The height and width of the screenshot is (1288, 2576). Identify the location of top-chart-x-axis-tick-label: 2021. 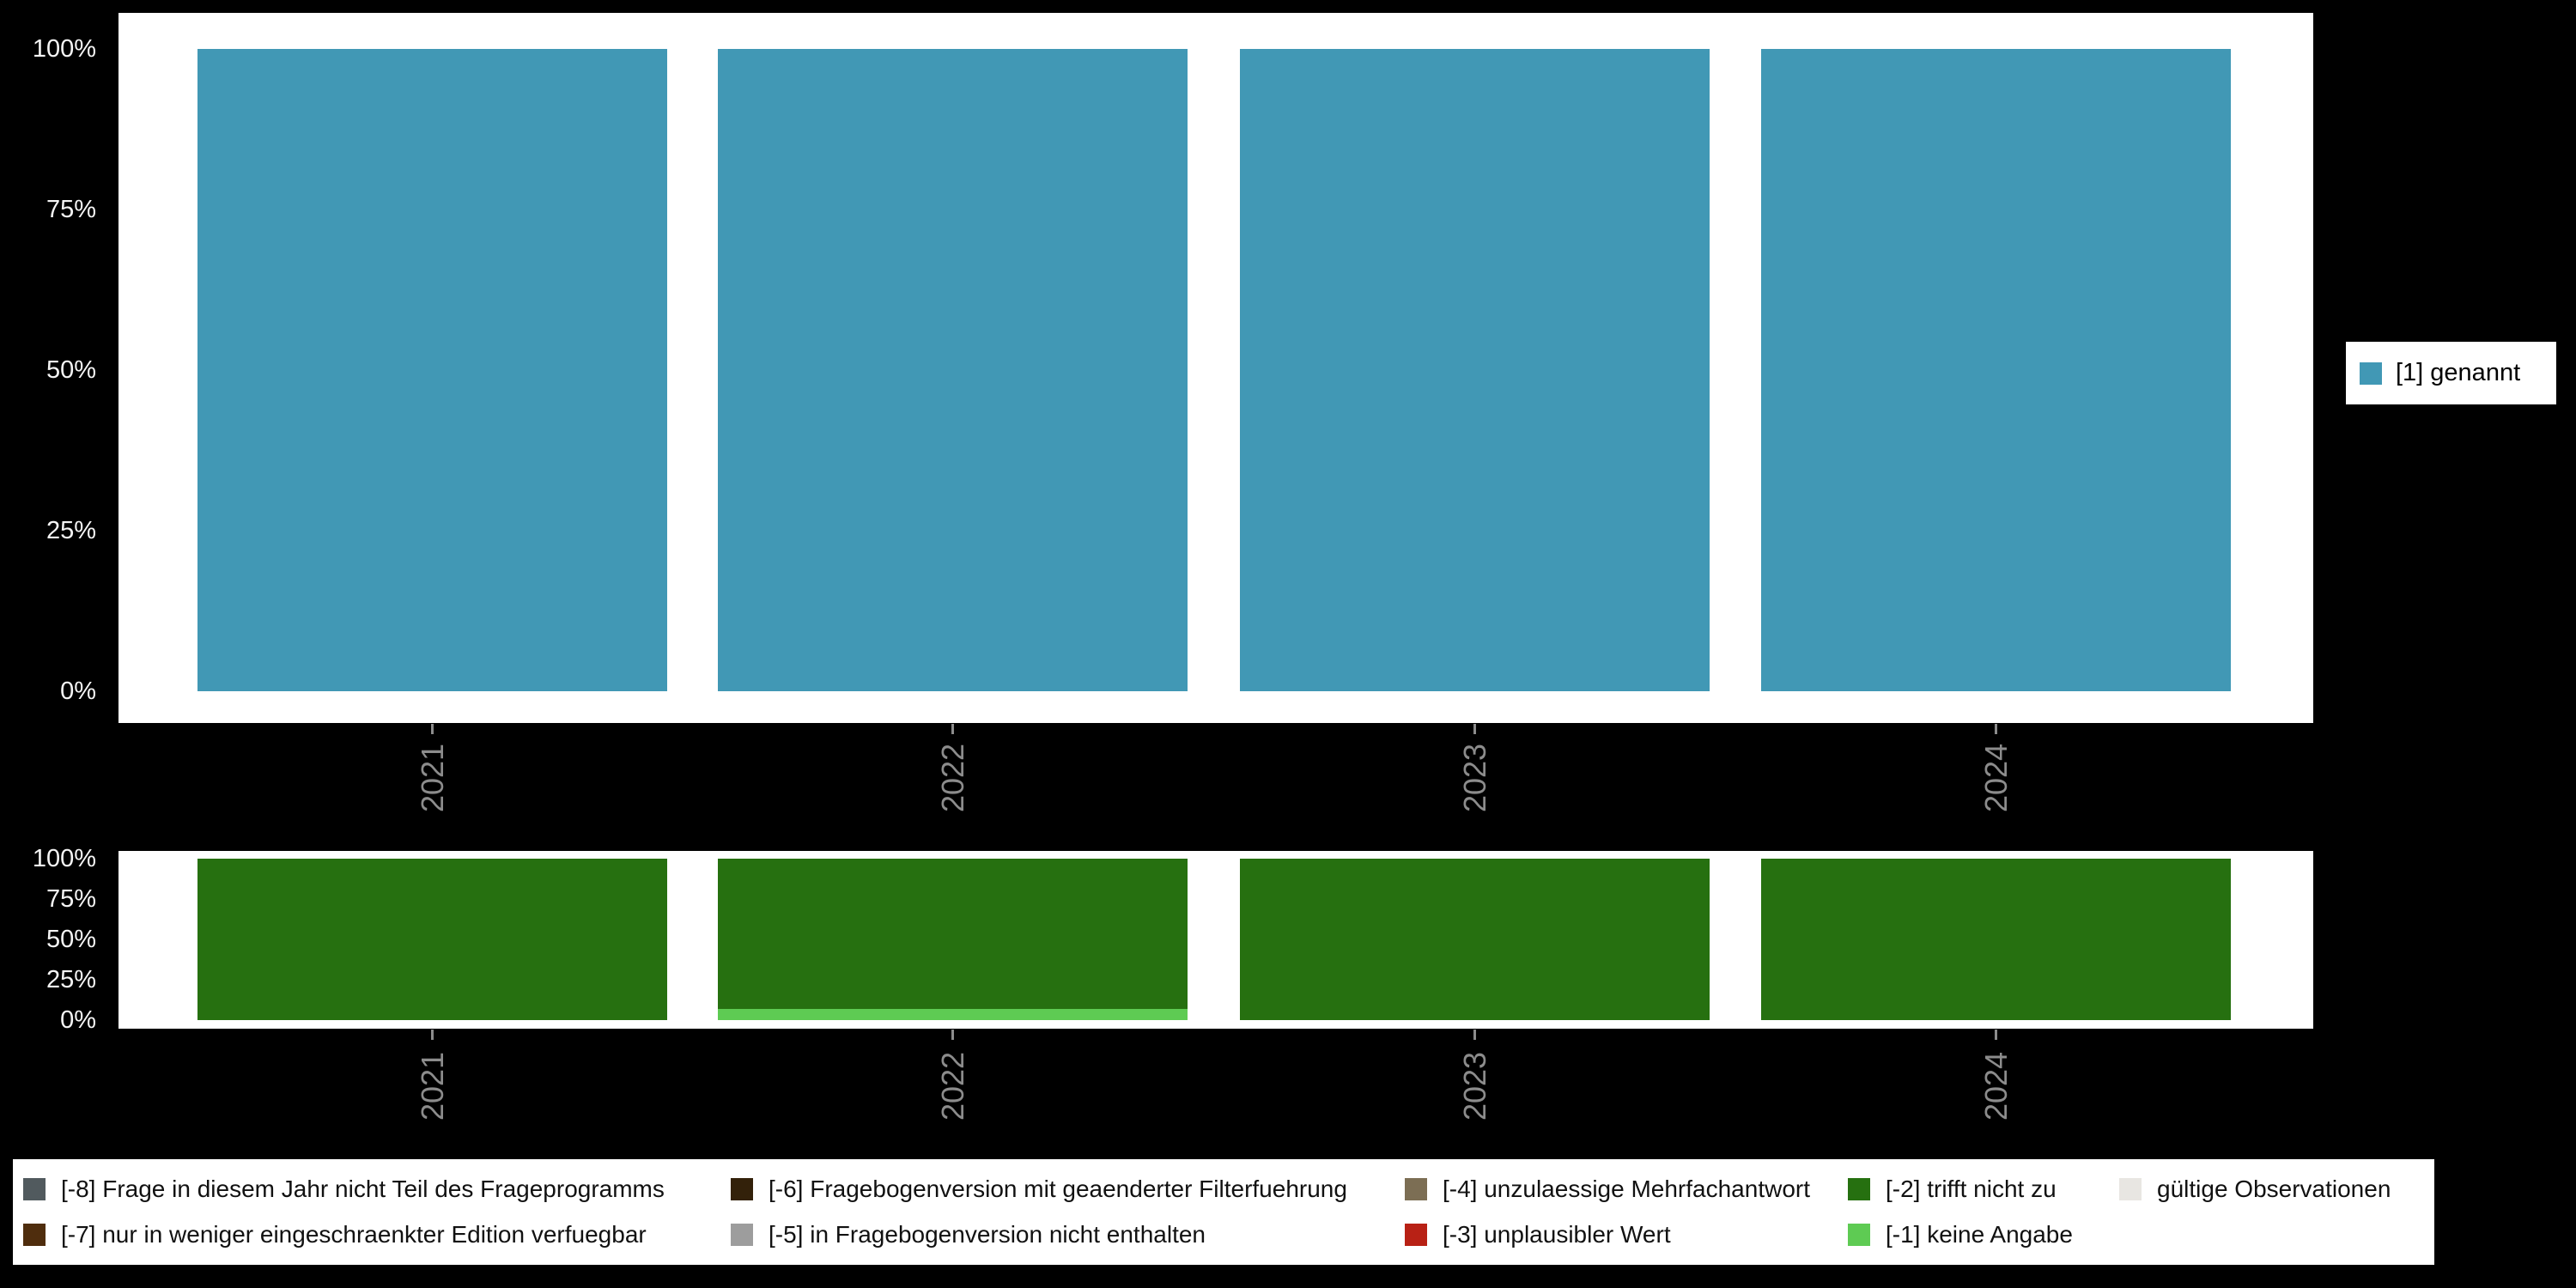
(432, 778).